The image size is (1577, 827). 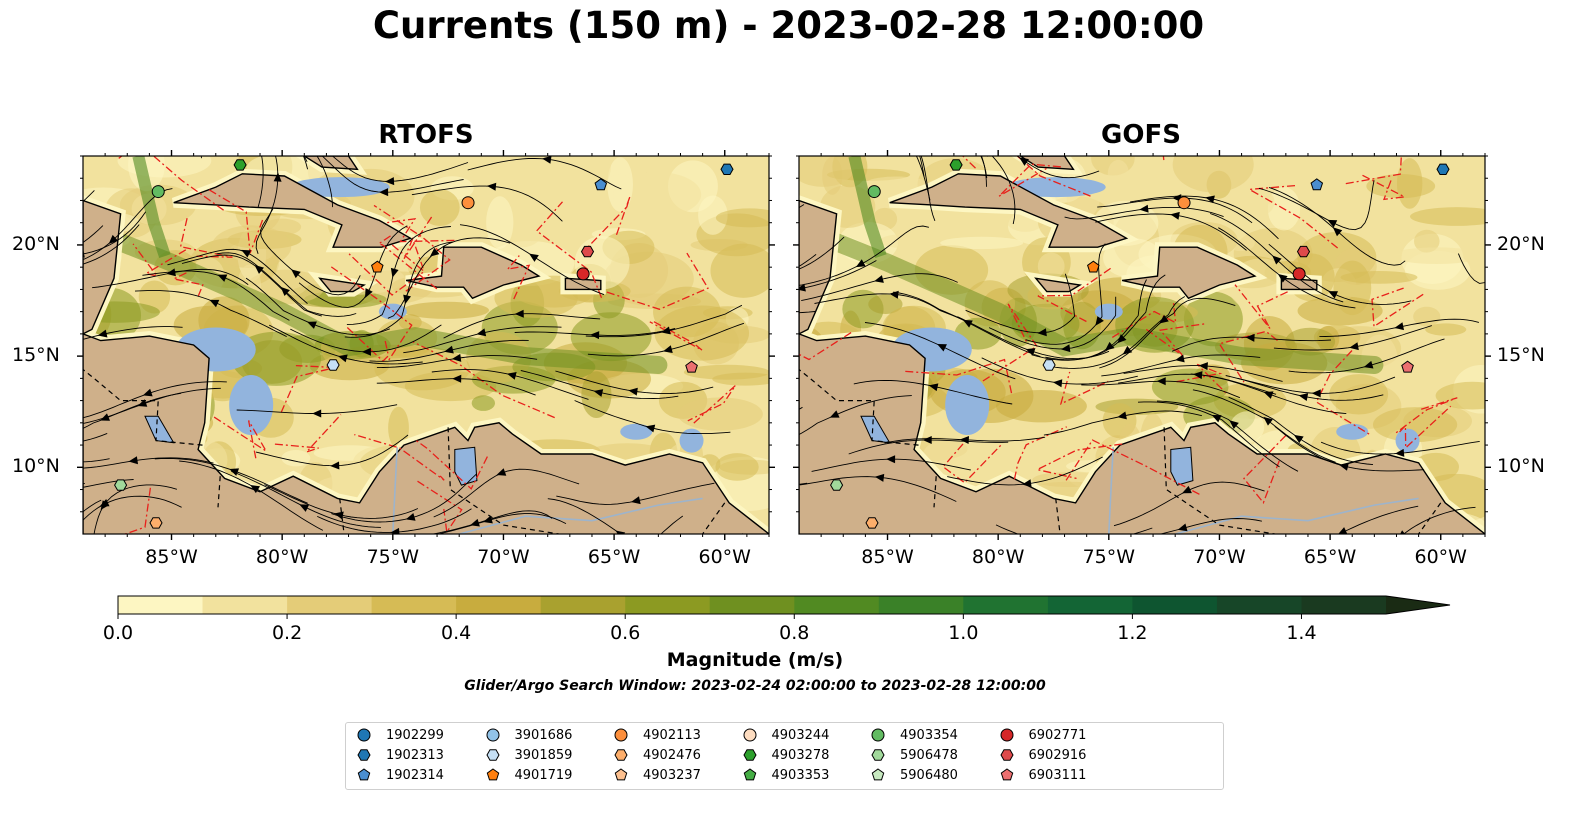 I want to click on colorbar-outline, so click(x=784, y=605).